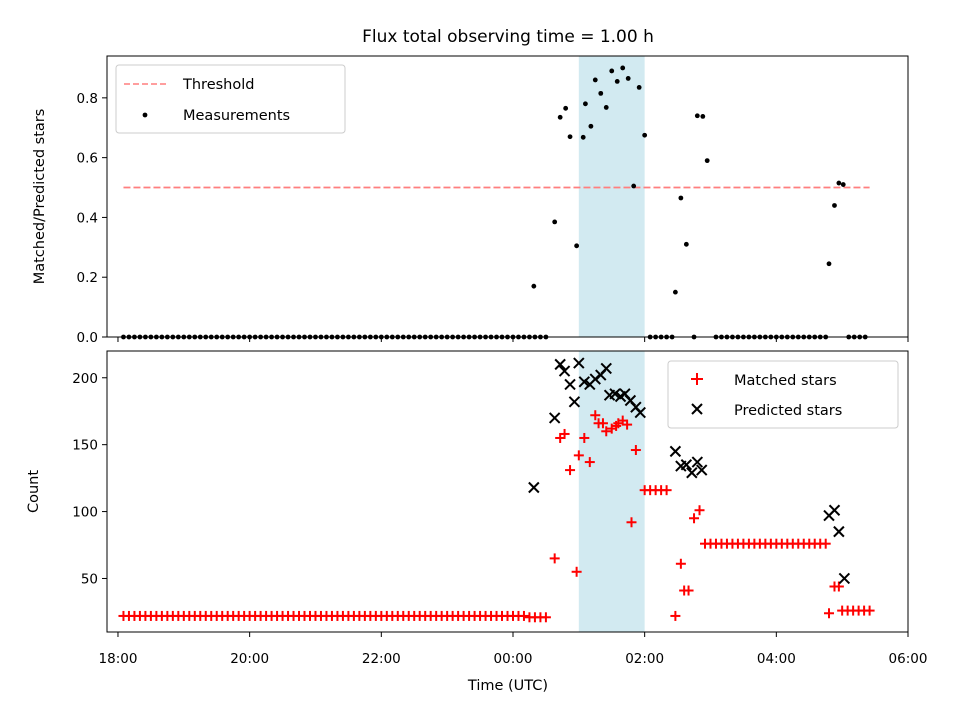 This screenshot has height=720, width=960. I want to click on highlight-band-top, so click(611, 196).